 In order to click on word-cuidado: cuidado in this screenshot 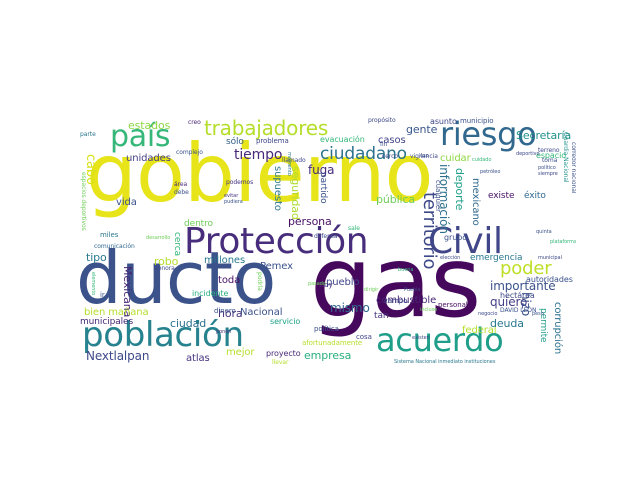, I will do `click(482, 160)`.